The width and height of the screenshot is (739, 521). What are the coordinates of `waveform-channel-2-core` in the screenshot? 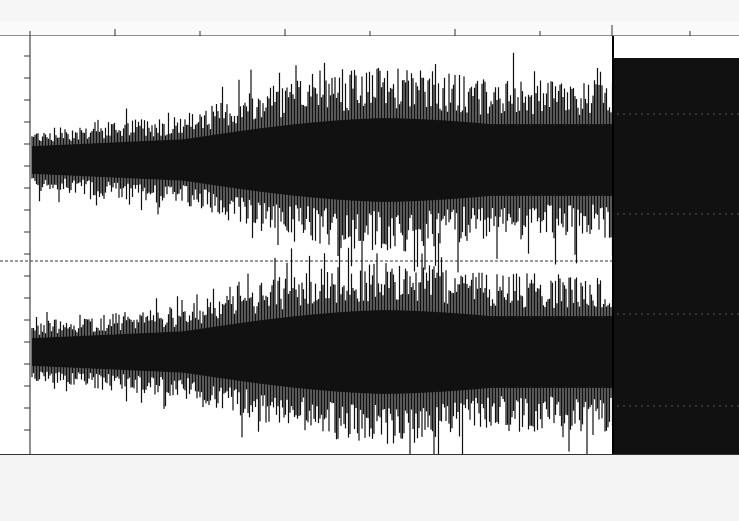 It's located at (322, 352).